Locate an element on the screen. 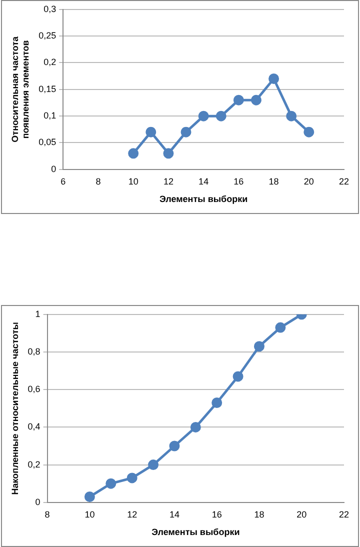 The image size is (360, 547). y-tick-label: 0,3 is located at coordinates (50, 9).